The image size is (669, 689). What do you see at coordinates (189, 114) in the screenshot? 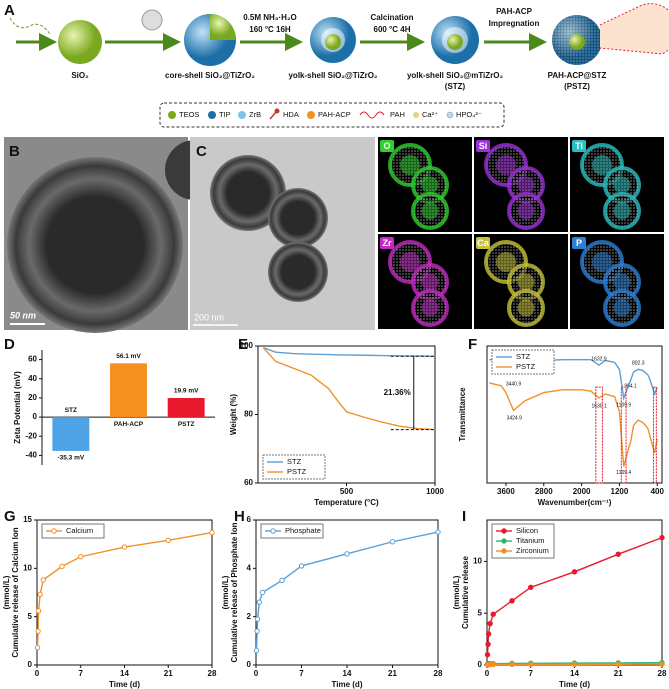
I see `legend-label: TEOS` at bounding box center [189, 114].